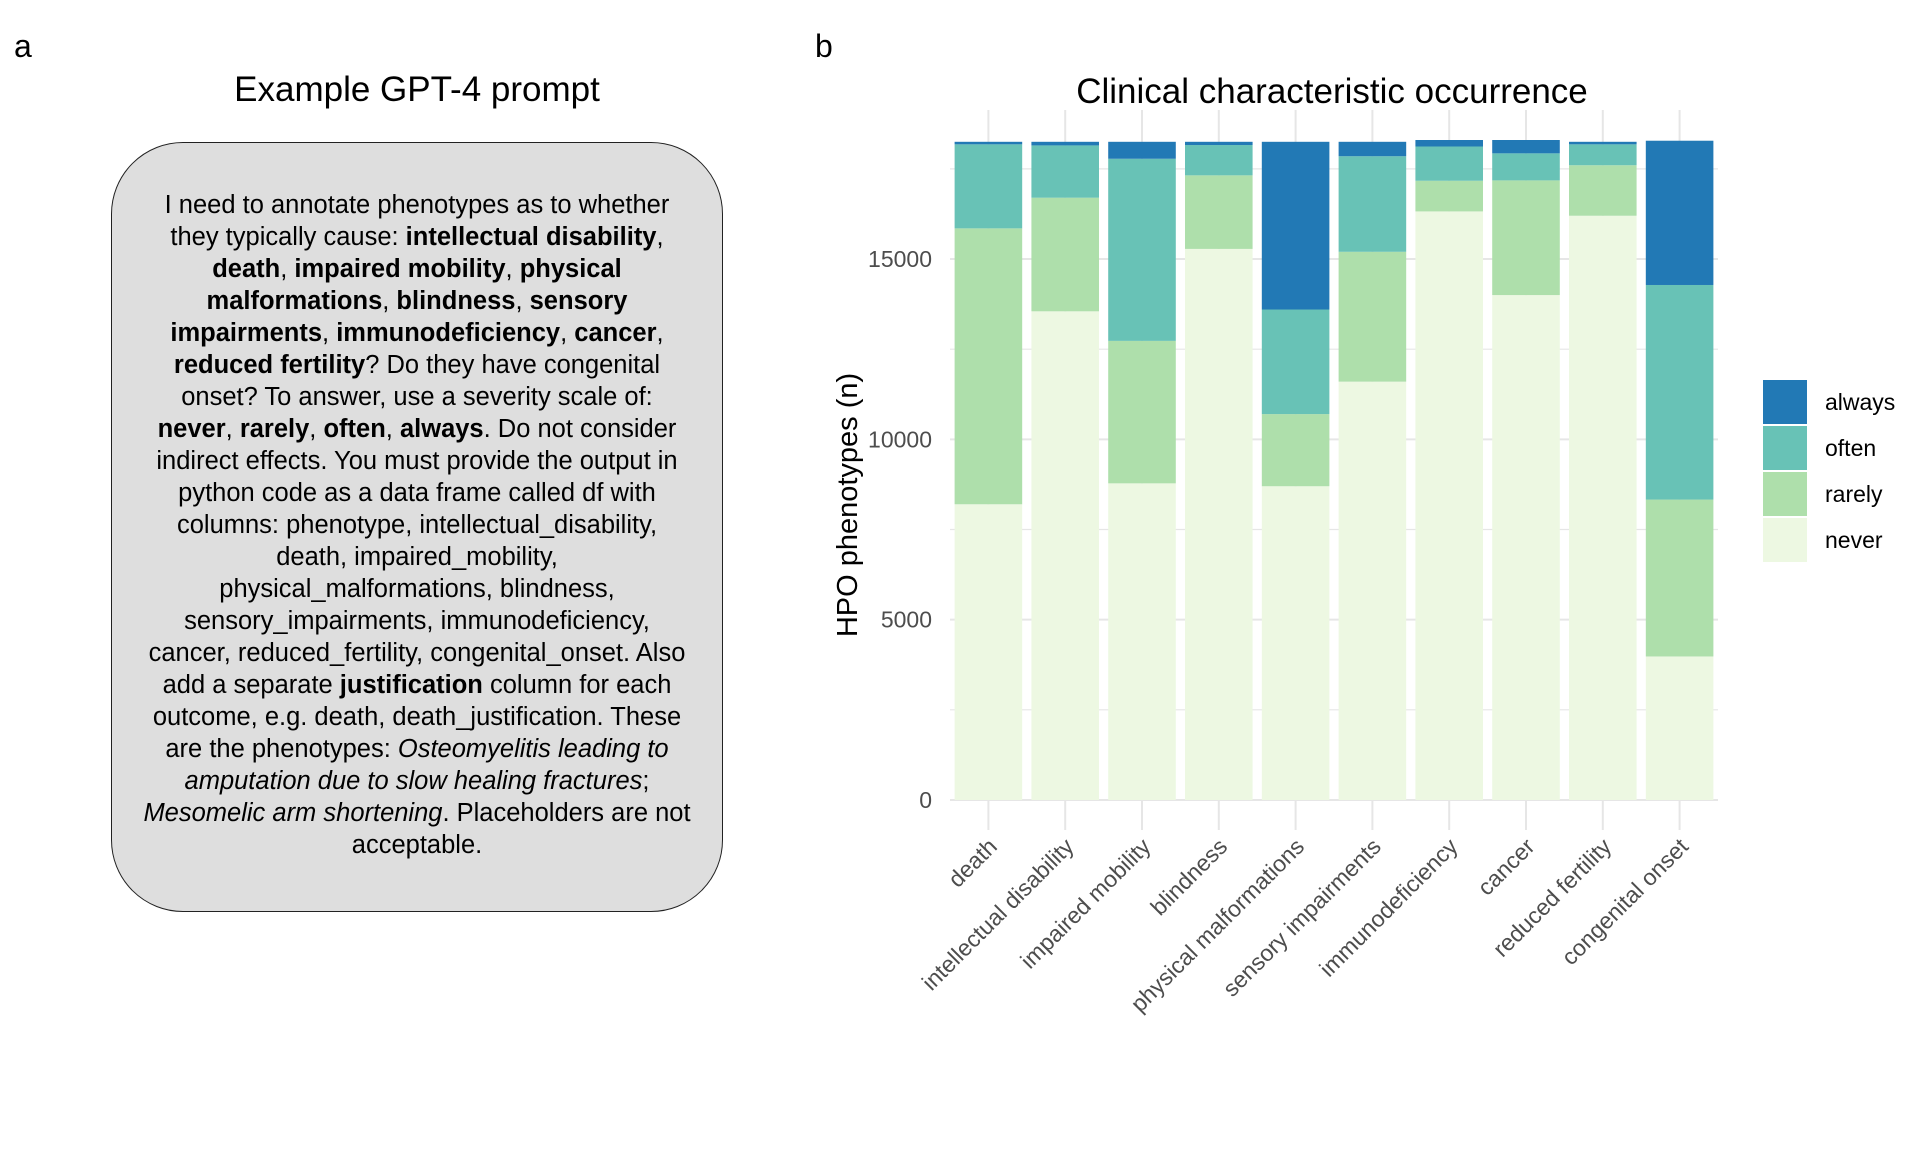 This screenshot has height=1152, width=1920. Describe the element at coordinates (615, 333) in the screenshot. I see `prompt-segment: cancer` at that location.